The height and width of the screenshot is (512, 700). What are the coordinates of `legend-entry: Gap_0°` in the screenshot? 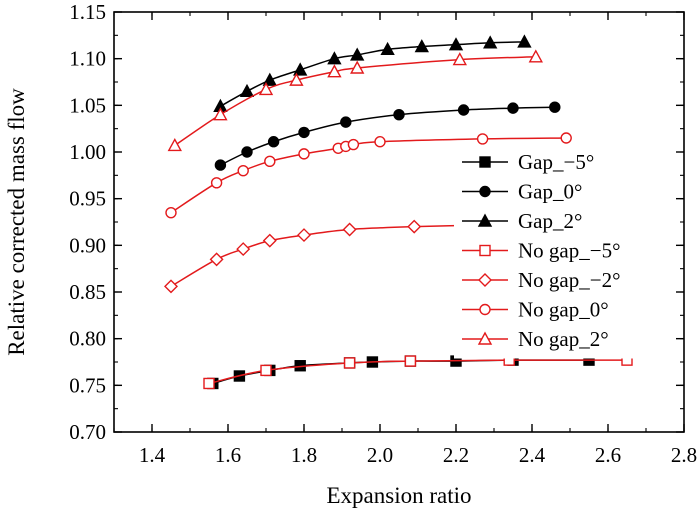 It's located at (522, 192).